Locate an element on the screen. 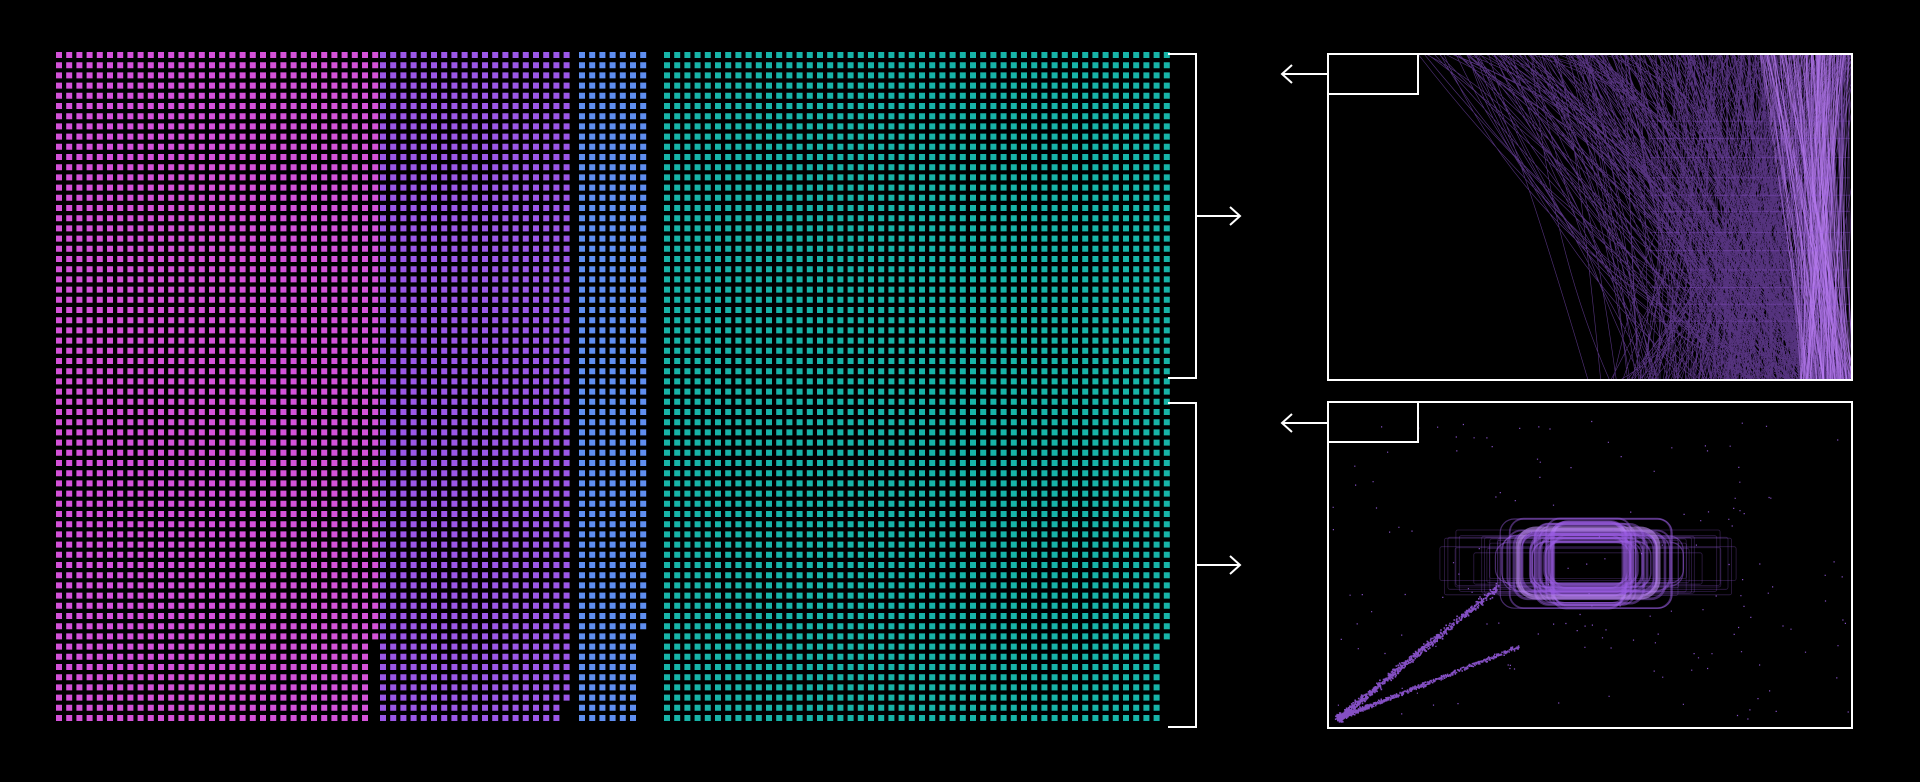  horizontal-strokes is located at coordinates (1750, 221).